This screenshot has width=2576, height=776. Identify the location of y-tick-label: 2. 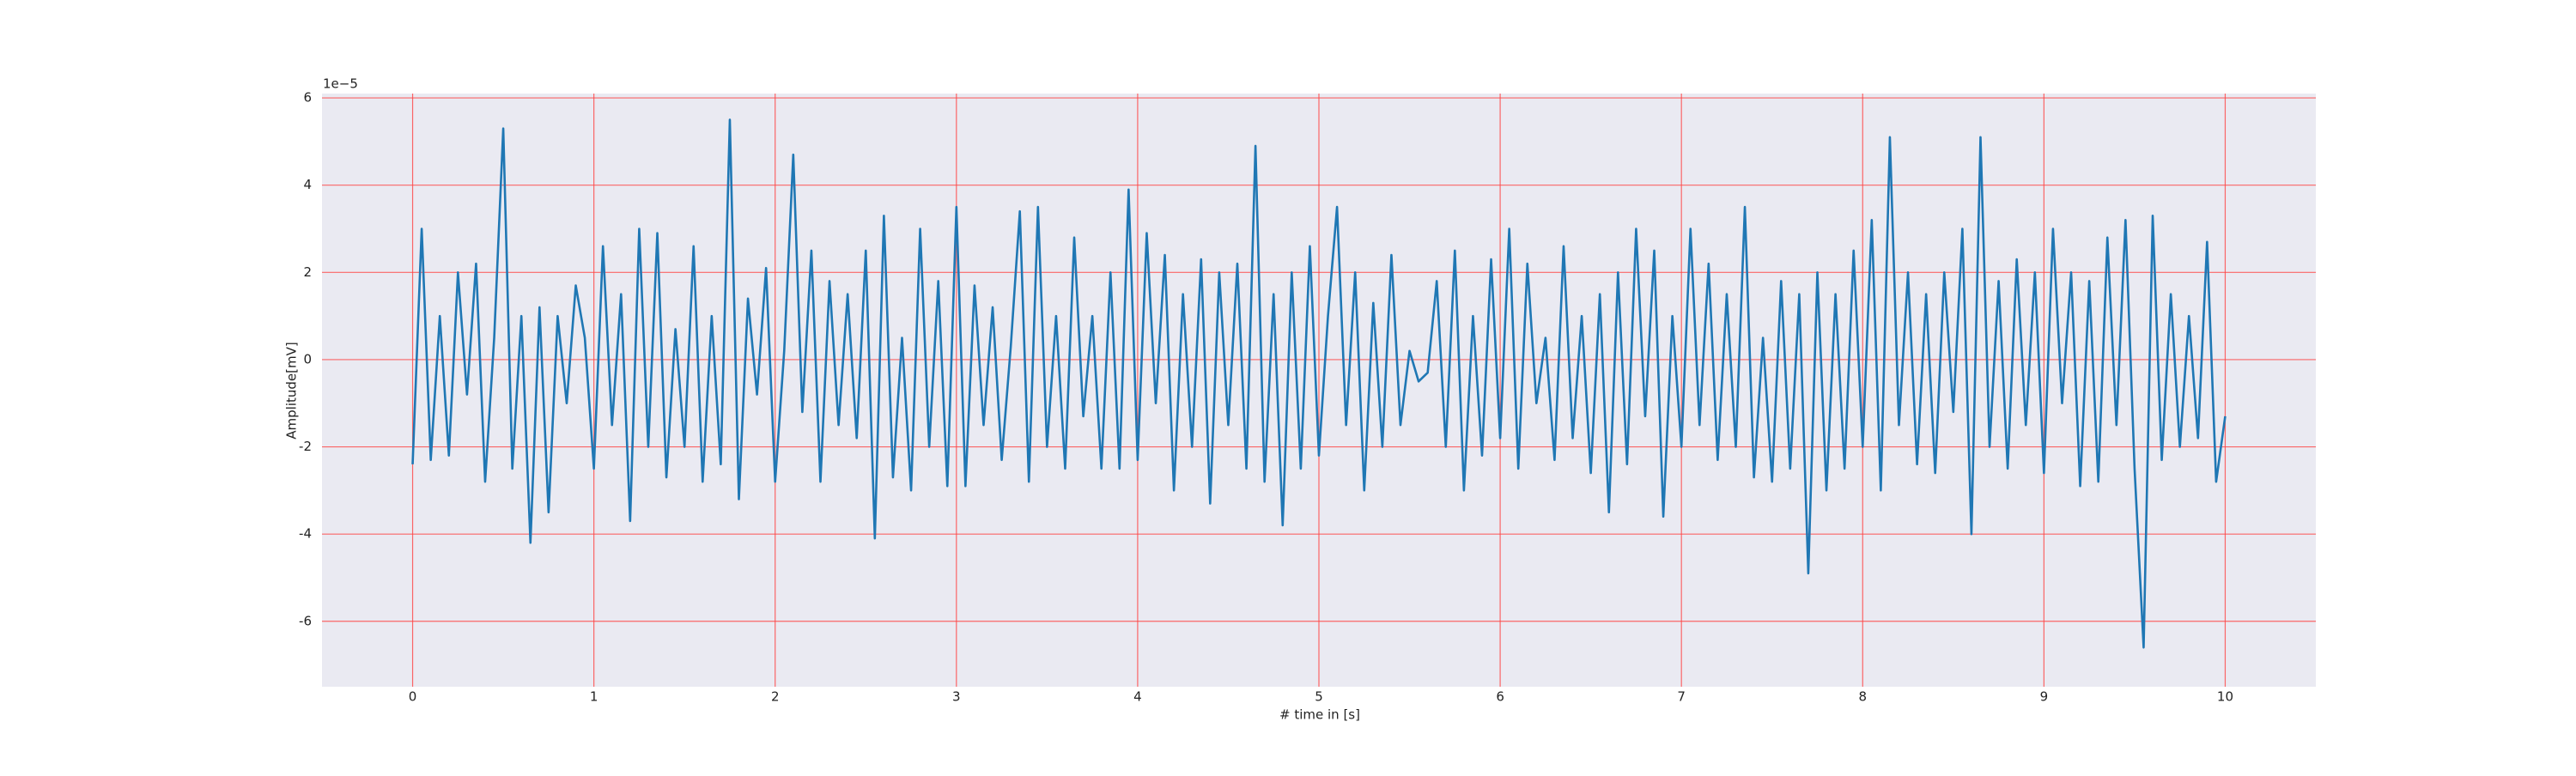
(307, 272).